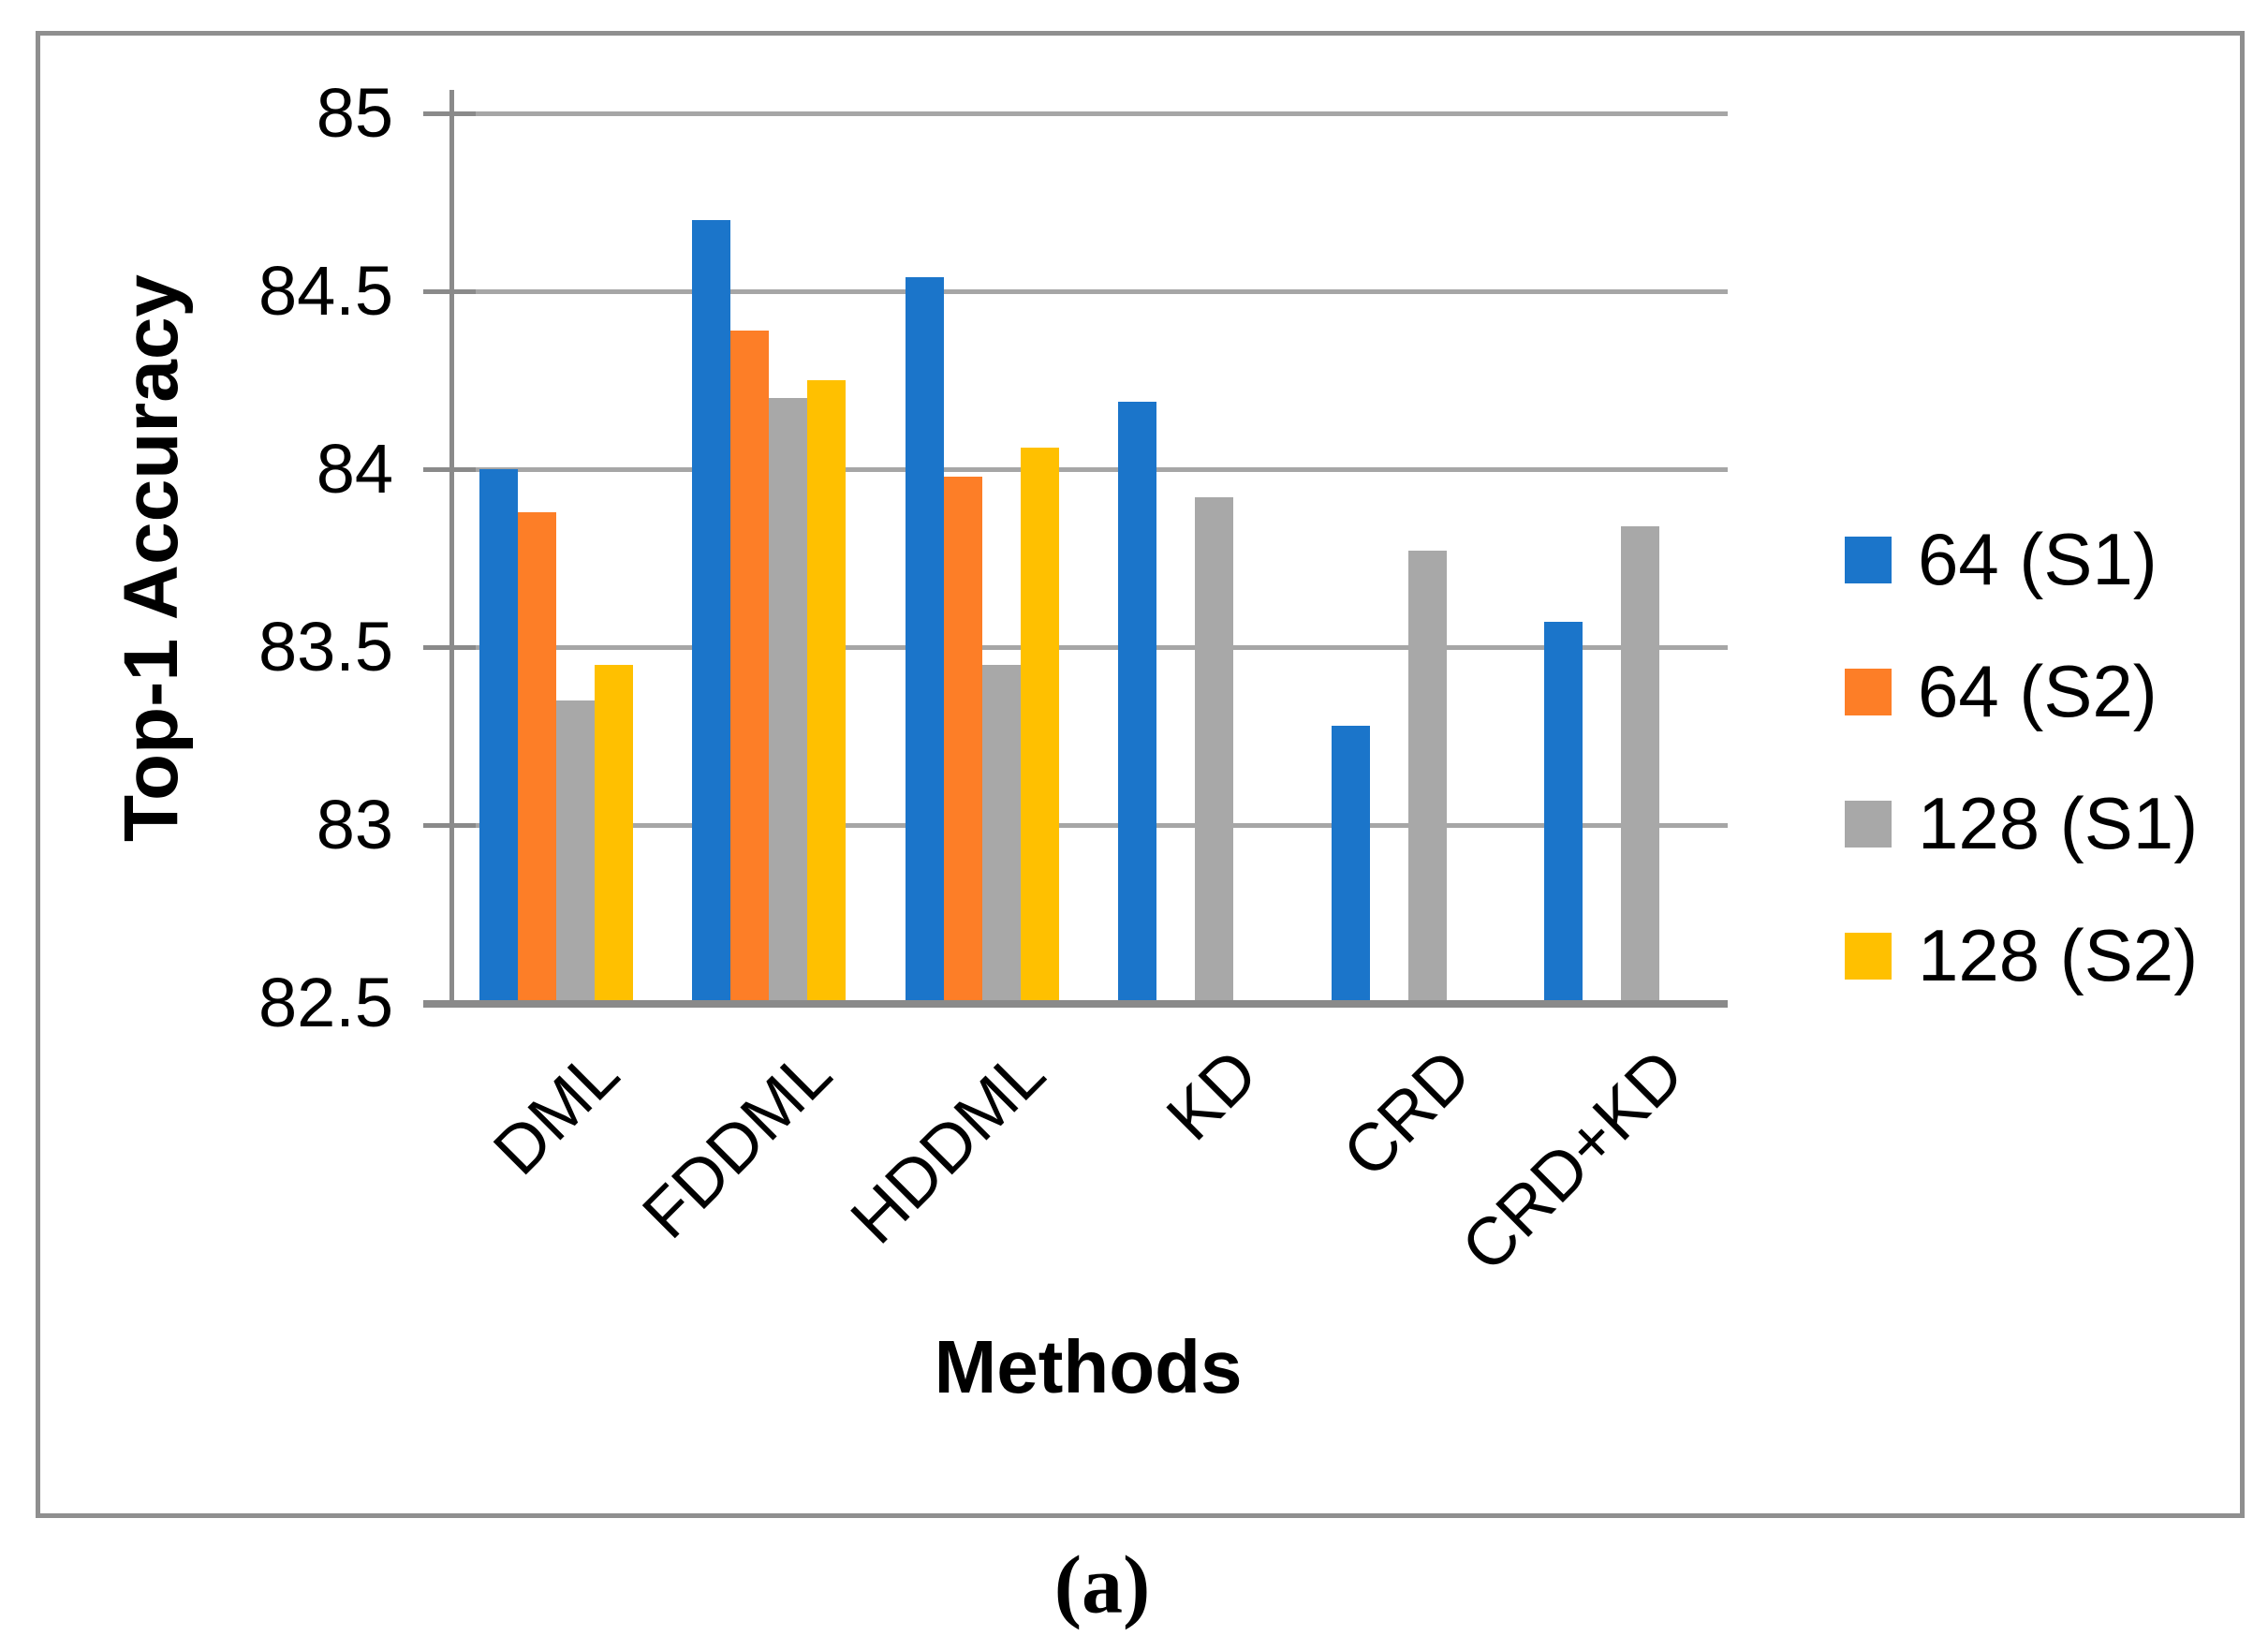 This screenshot has height=1651, width=2268. Describe the element at coordinates (1563, 812) in the screenshot. I see `bar-CRD-KD-64-S1` at that location.